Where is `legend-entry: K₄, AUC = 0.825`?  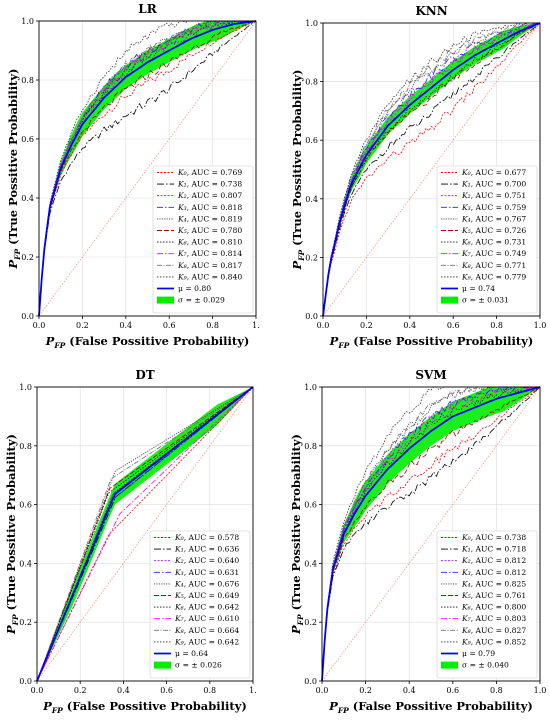 legend-entry: K₄, AUC = 0.825 is located at coordinates (493, 583).